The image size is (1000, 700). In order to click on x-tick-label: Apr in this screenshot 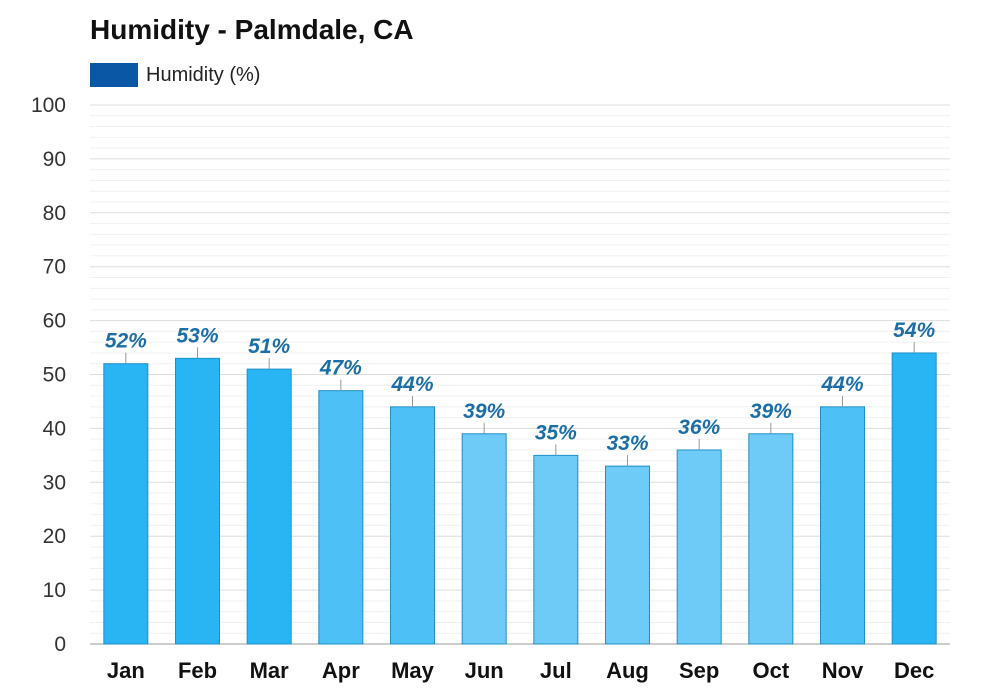, I will do `click(341, 670)`.